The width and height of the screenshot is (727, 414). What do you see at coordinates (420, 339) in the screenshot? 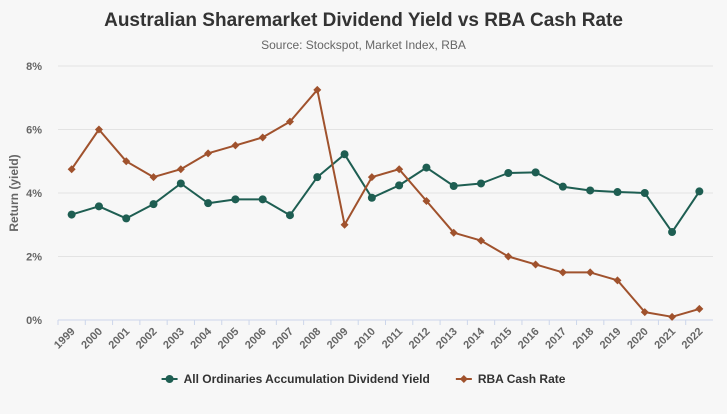
I see `x-tick-label: 2012` at bounding box center [420, 339].